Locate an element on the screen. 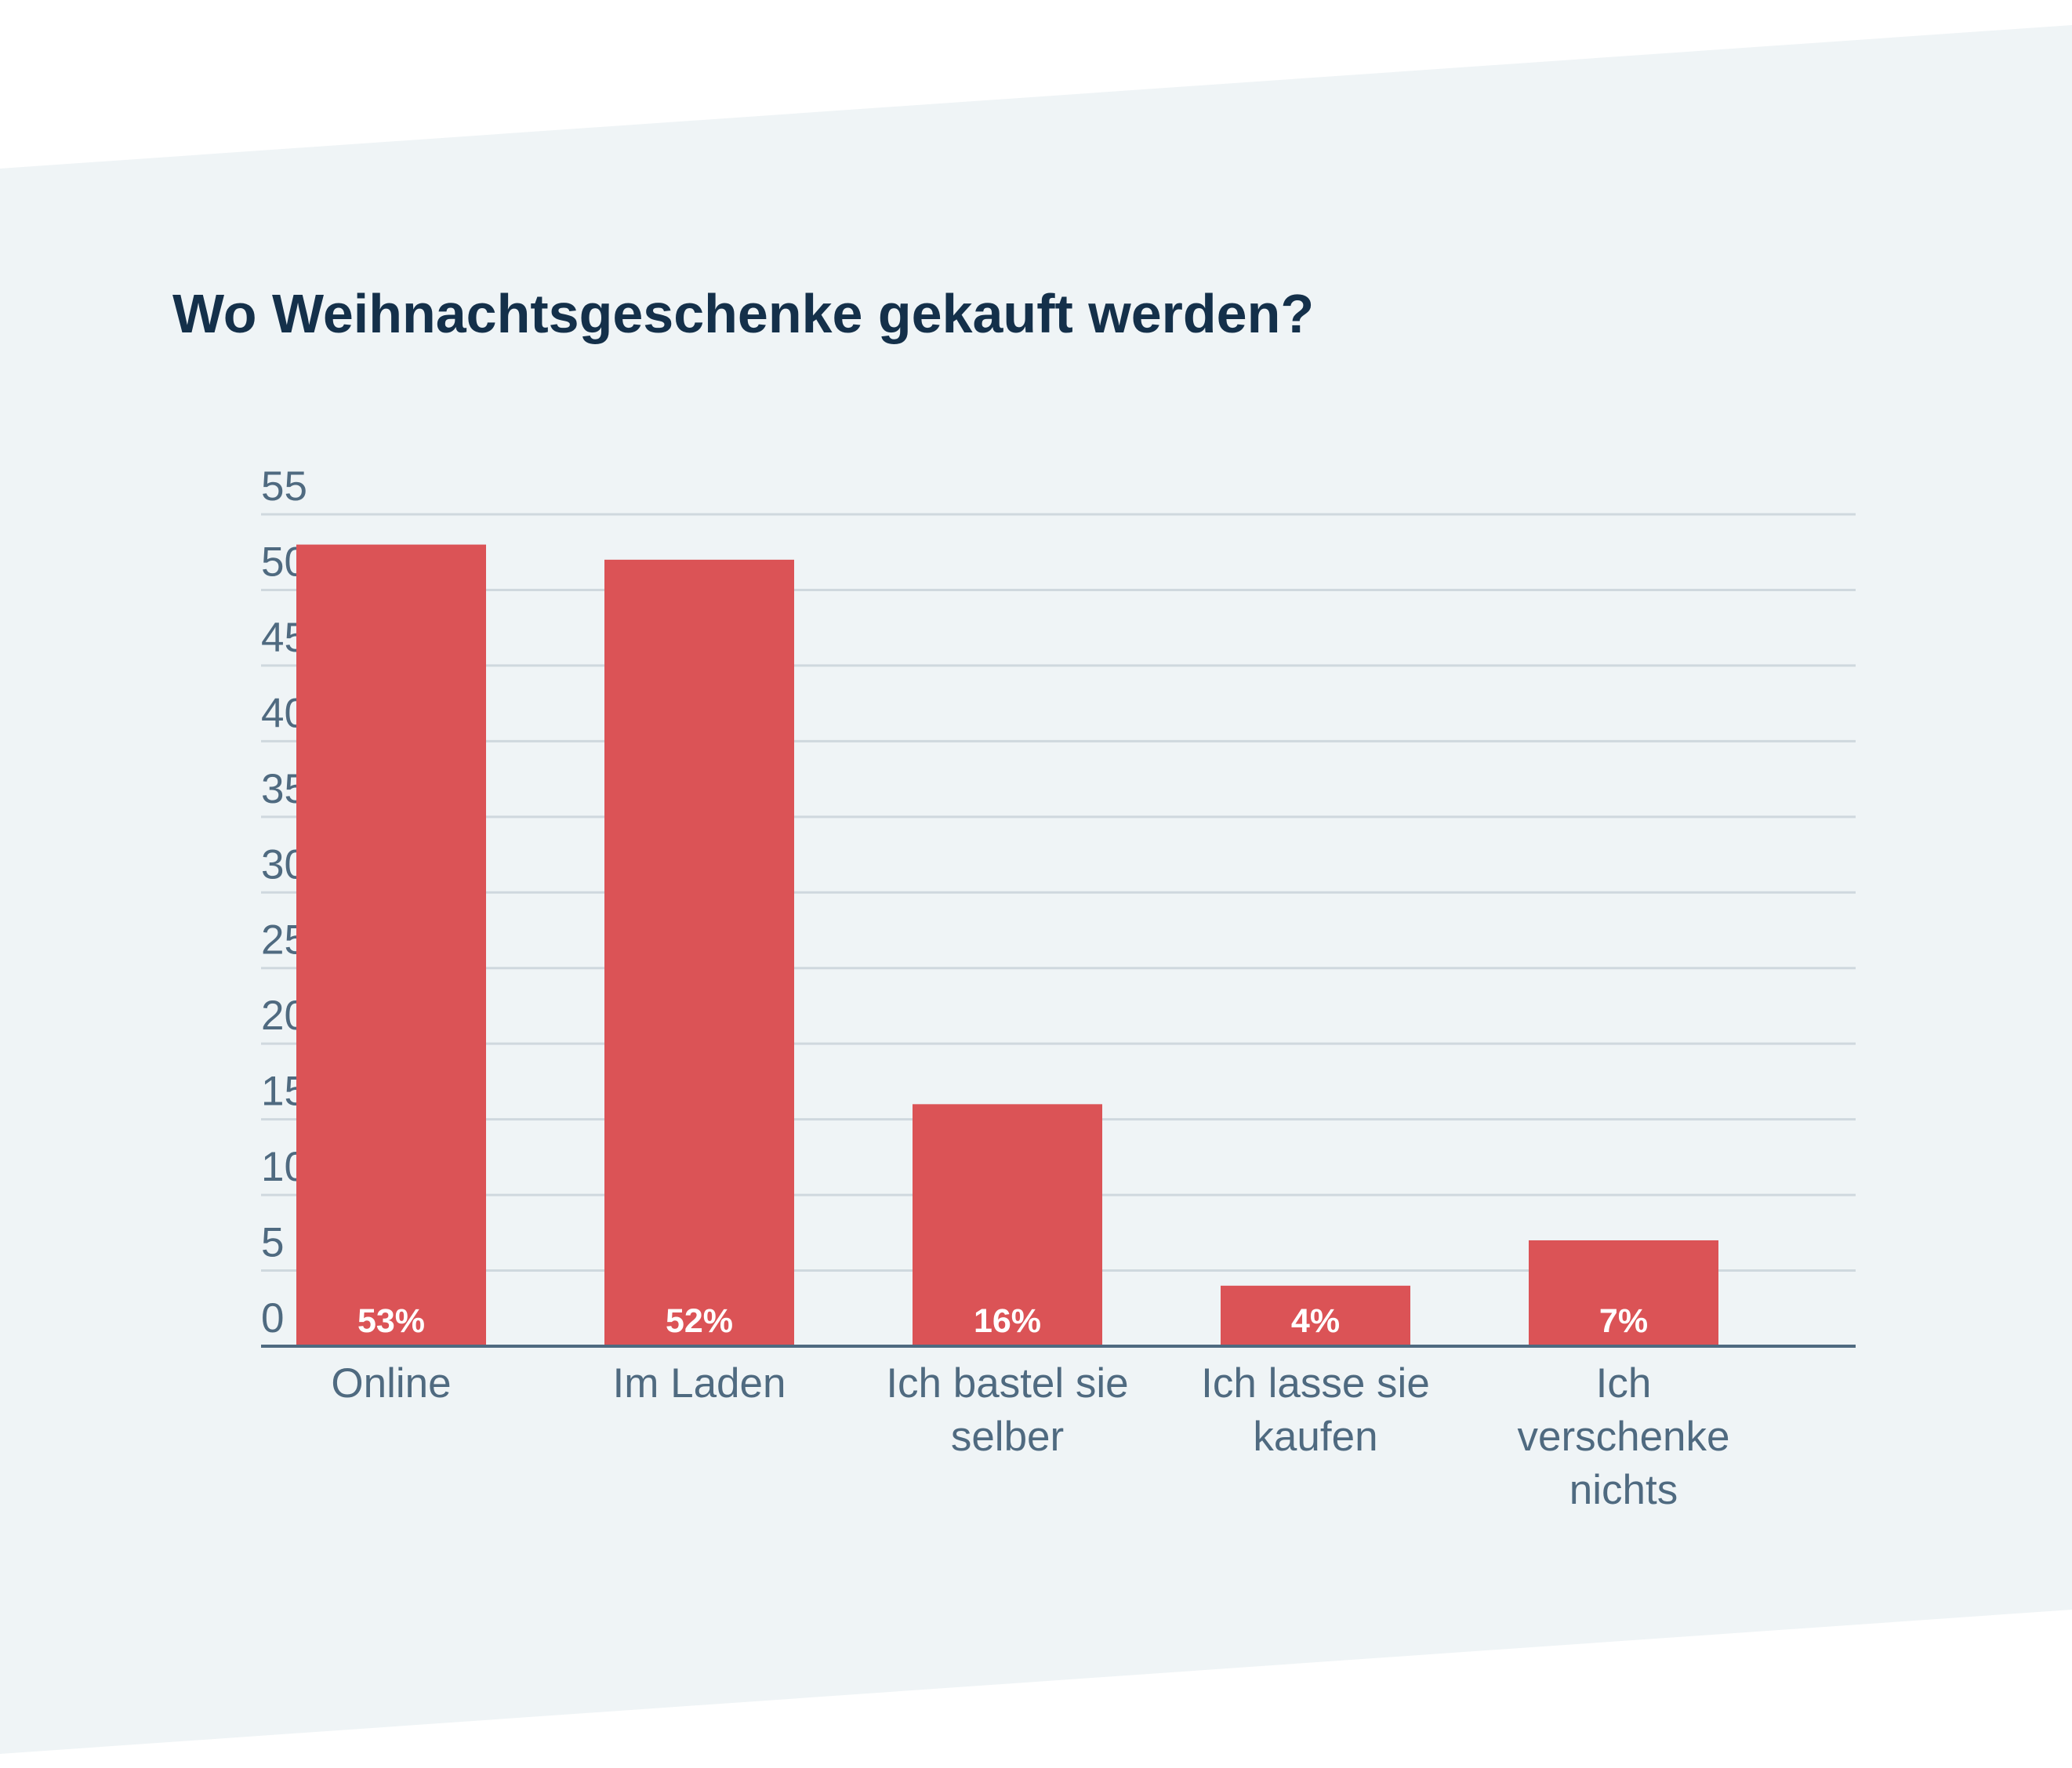  chart-title: Wo Weihnachtsgeschenke gekauft werden? is located at coordinates (743, 313).